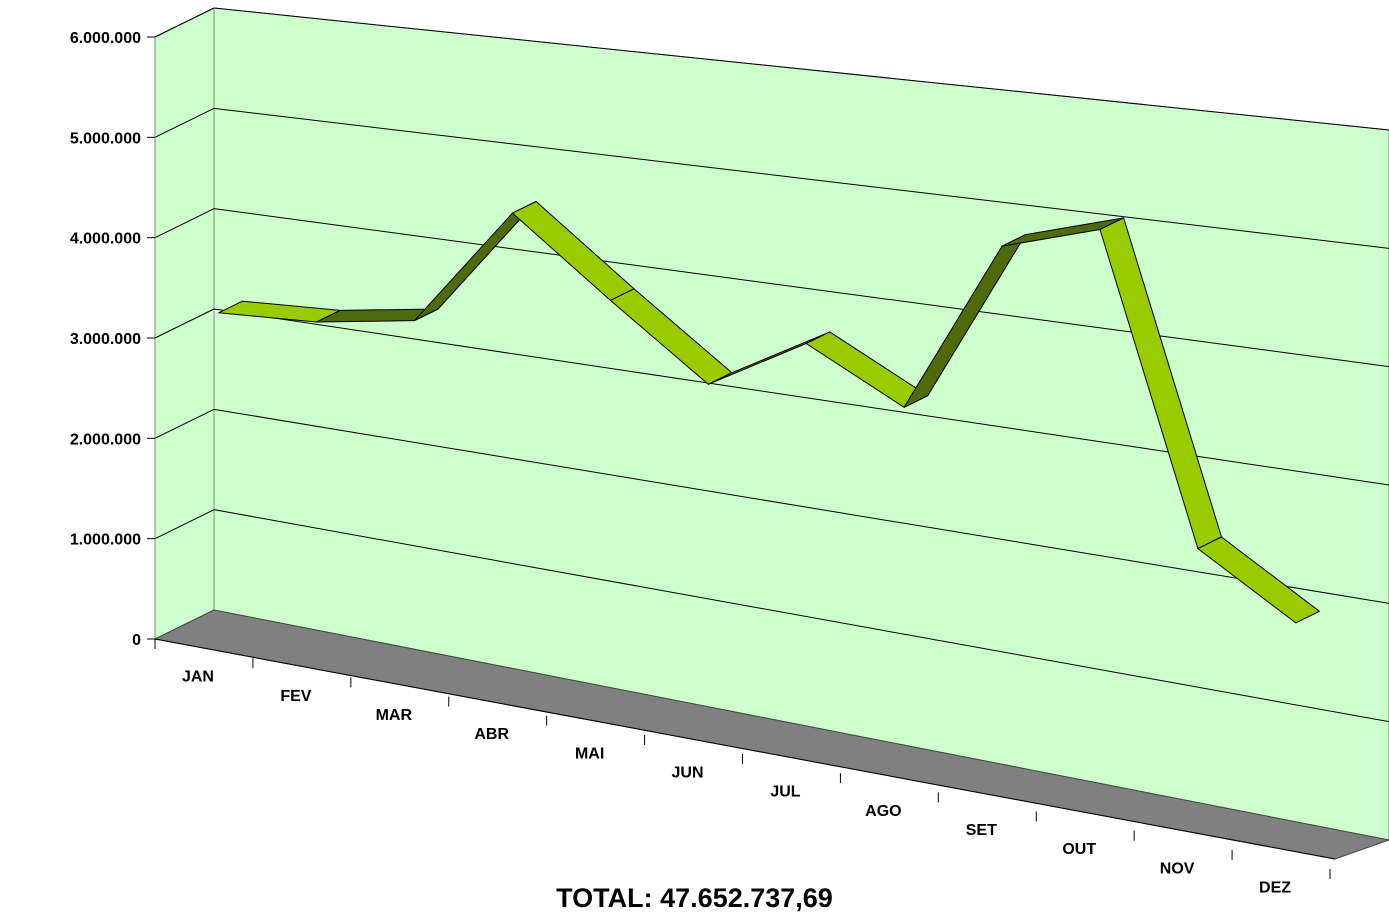 The height and width of the screenshot is (921, 1389). I want to click on y-tick-label: 1.000.000, so click(105, 540).